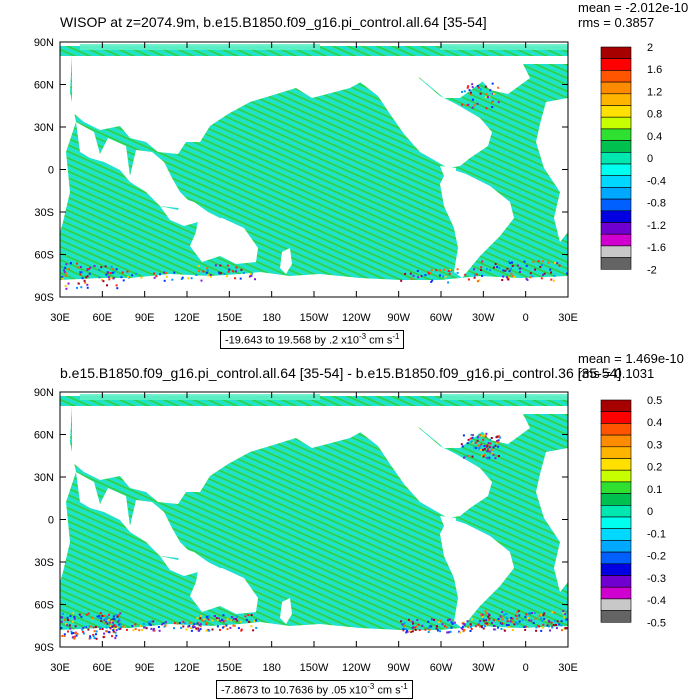 This screenshot has height=700, width=700. Describe the element at coordinates (652, 270) in the screenshot. I see `panel-1-colorbar-label: -2` at that location.